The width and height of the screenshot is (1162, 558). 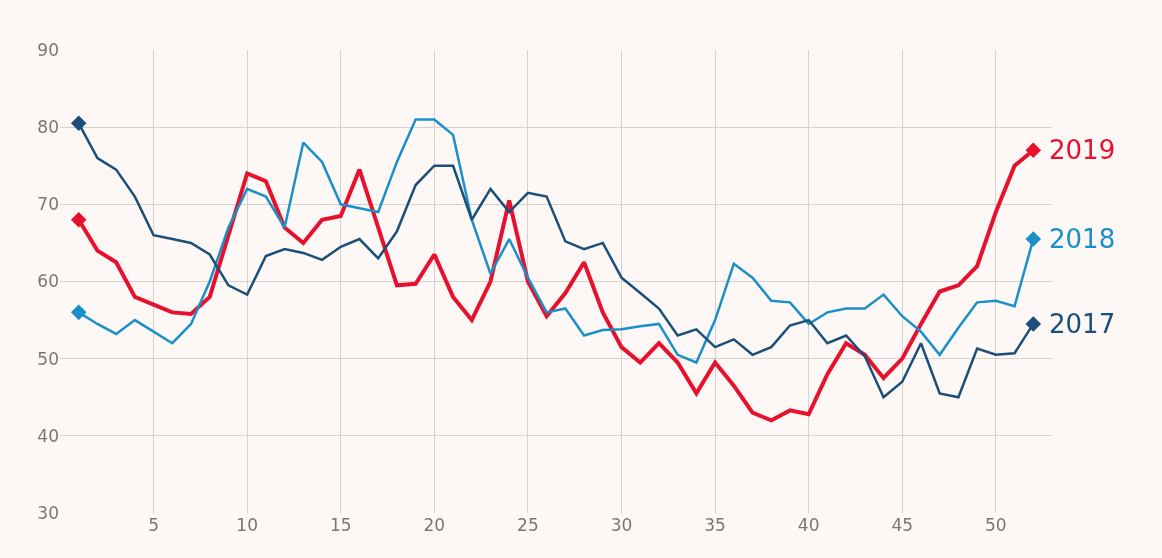 What do you see at coordinates (247, 525) in the screenshot?
I see `x-tick-label: 10` at bounding box center [247, 525].